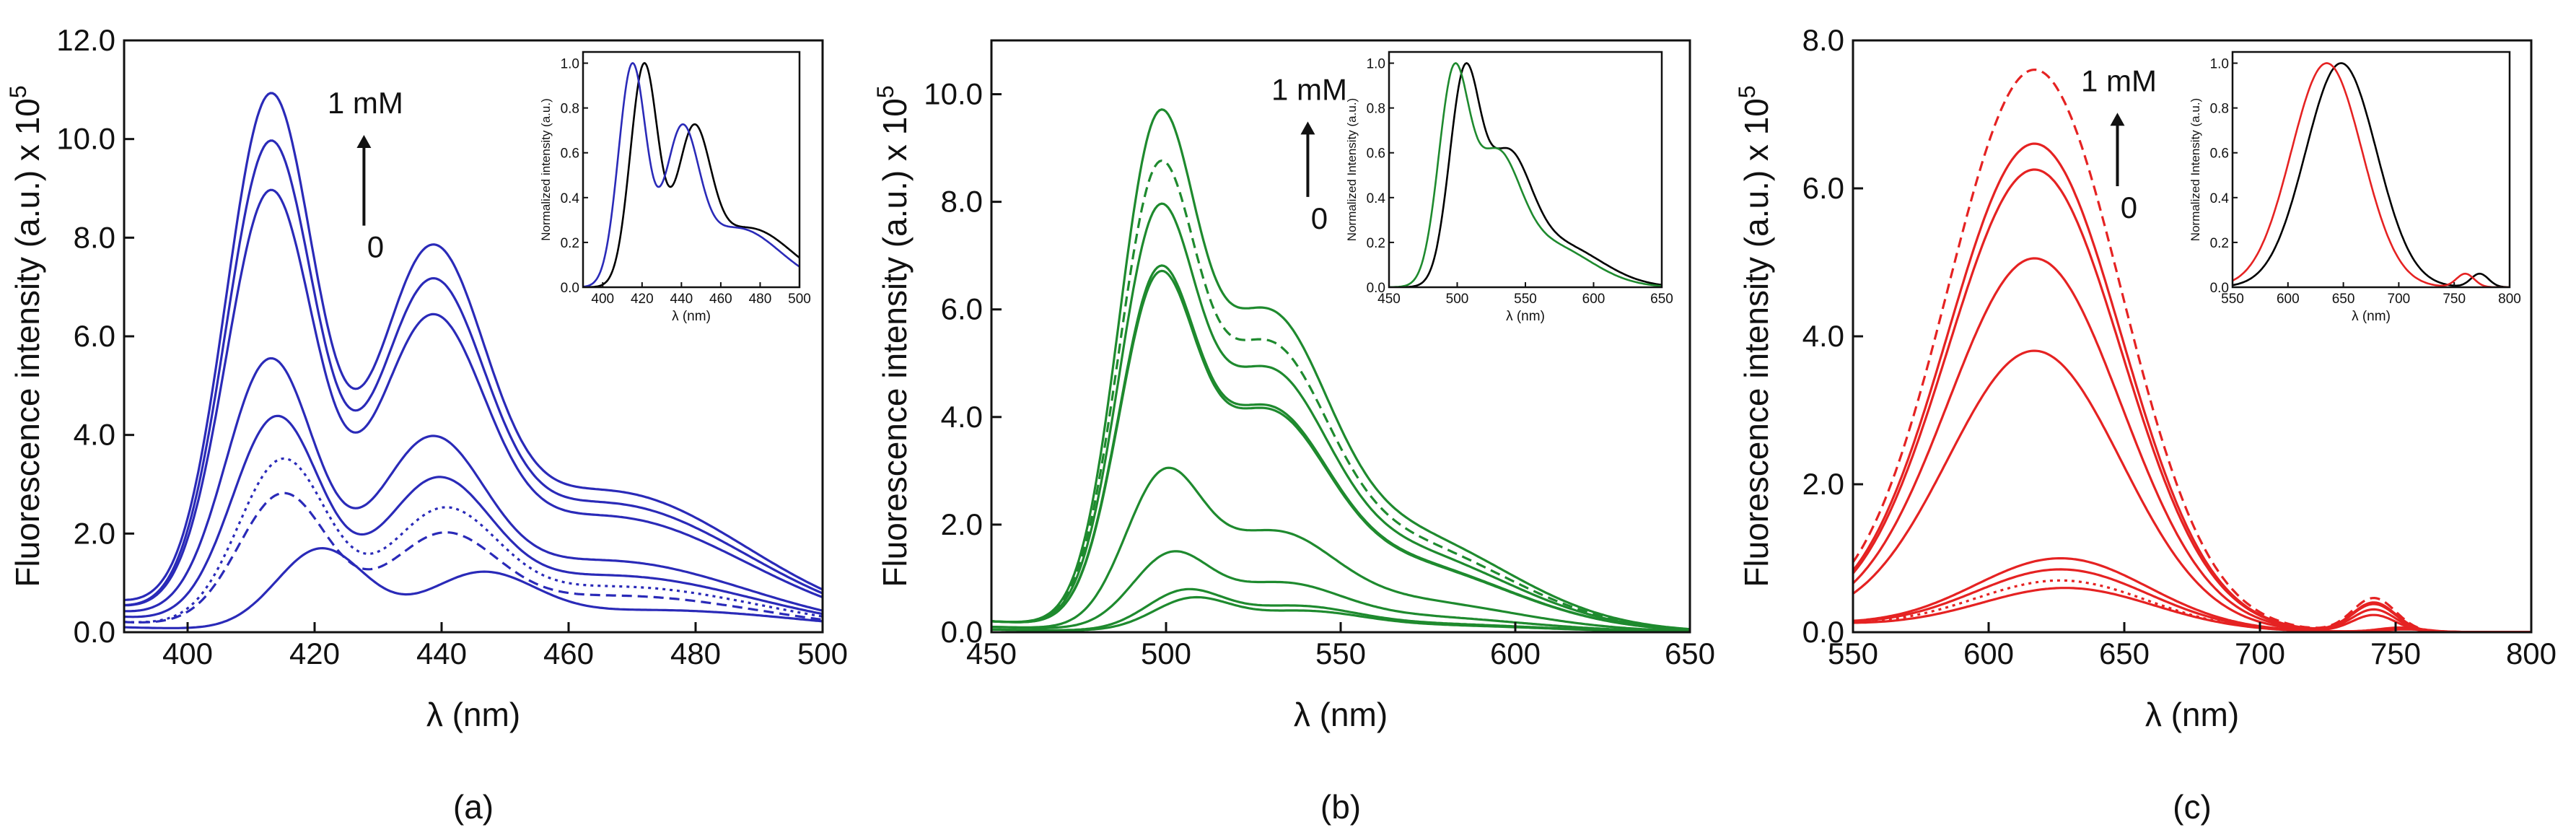 This screenshot has width=2576, height=835. I want to click on arrow-head-icon, so click(1307, 128).